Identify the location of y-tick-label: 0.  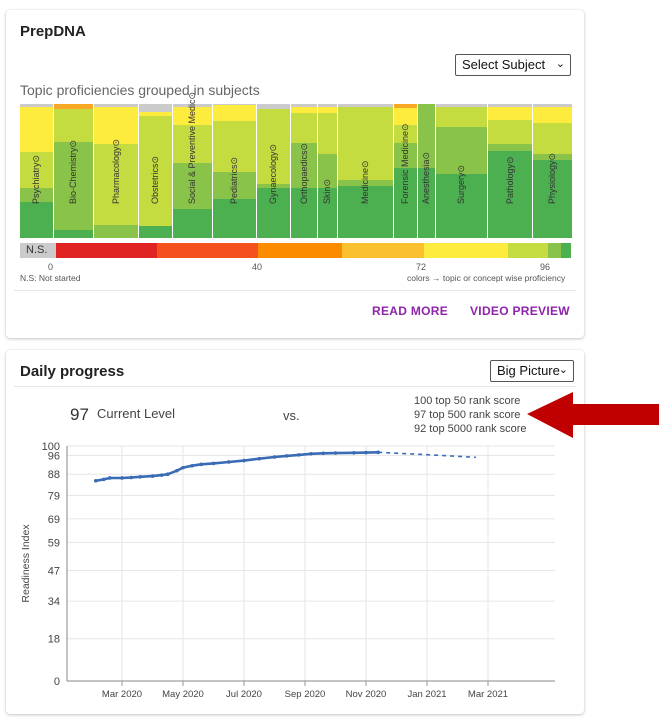
(57, 682).